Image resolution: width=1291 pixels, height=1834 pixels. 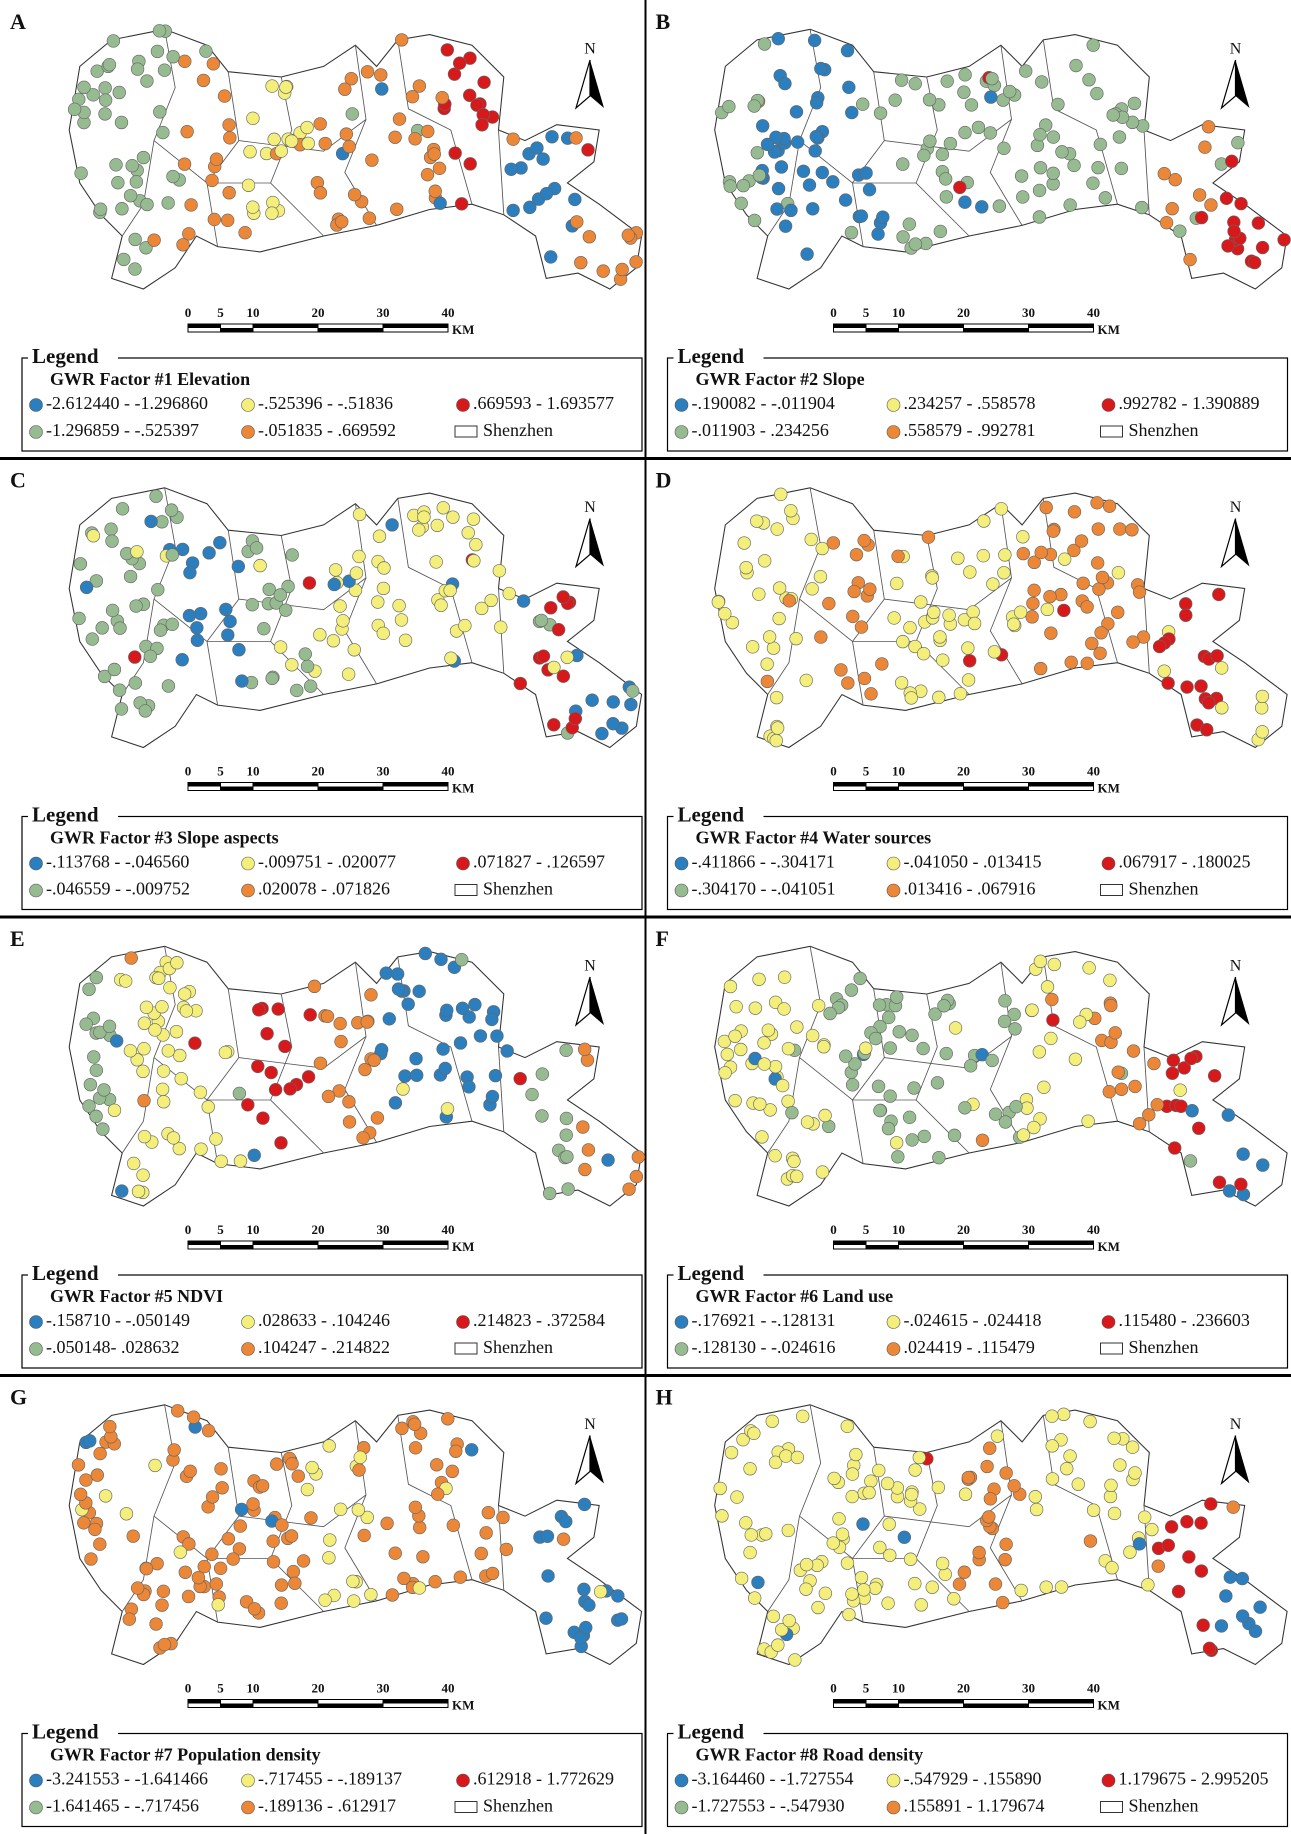 I want to click on scale-label: 30, so click(x=383, y=312).